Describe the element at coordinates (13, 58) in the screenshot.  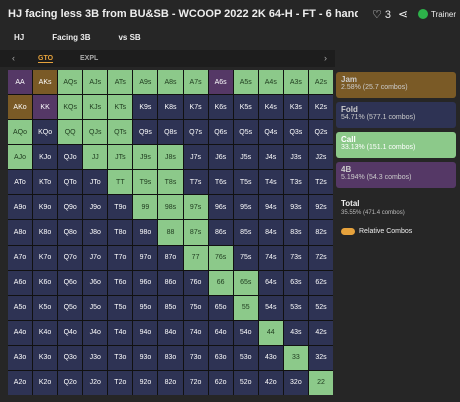
I see `prev-arrow: ‹` at that location.